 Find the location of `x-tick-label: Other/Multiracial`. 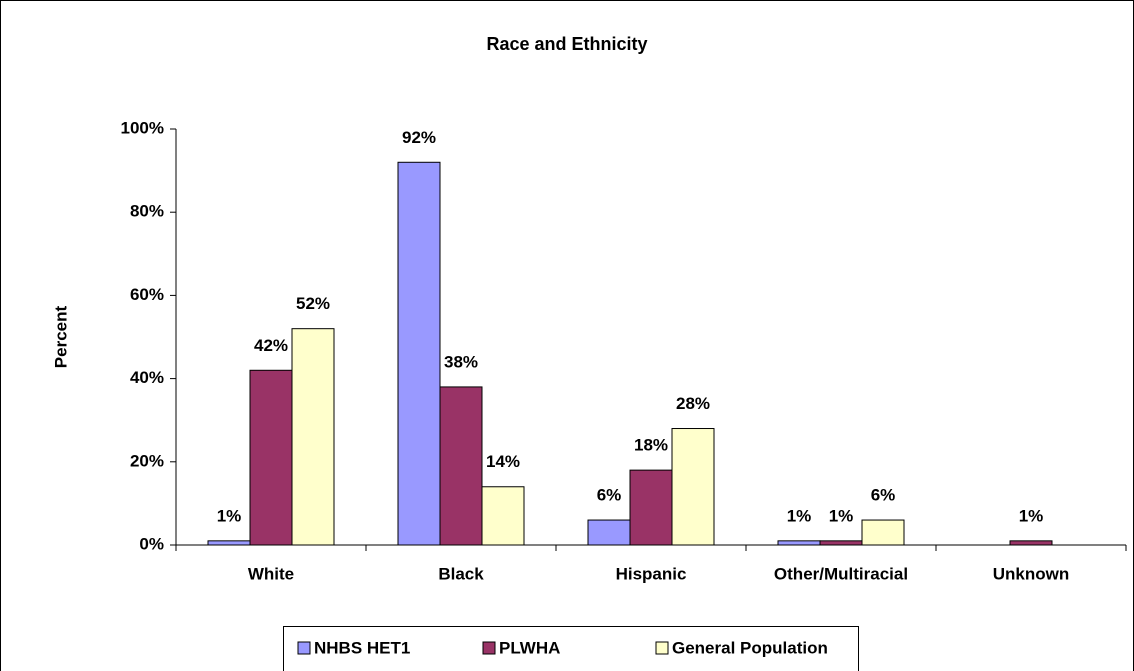

x-tick-label: Other/Multiracial is located at coordinates (841, 573).